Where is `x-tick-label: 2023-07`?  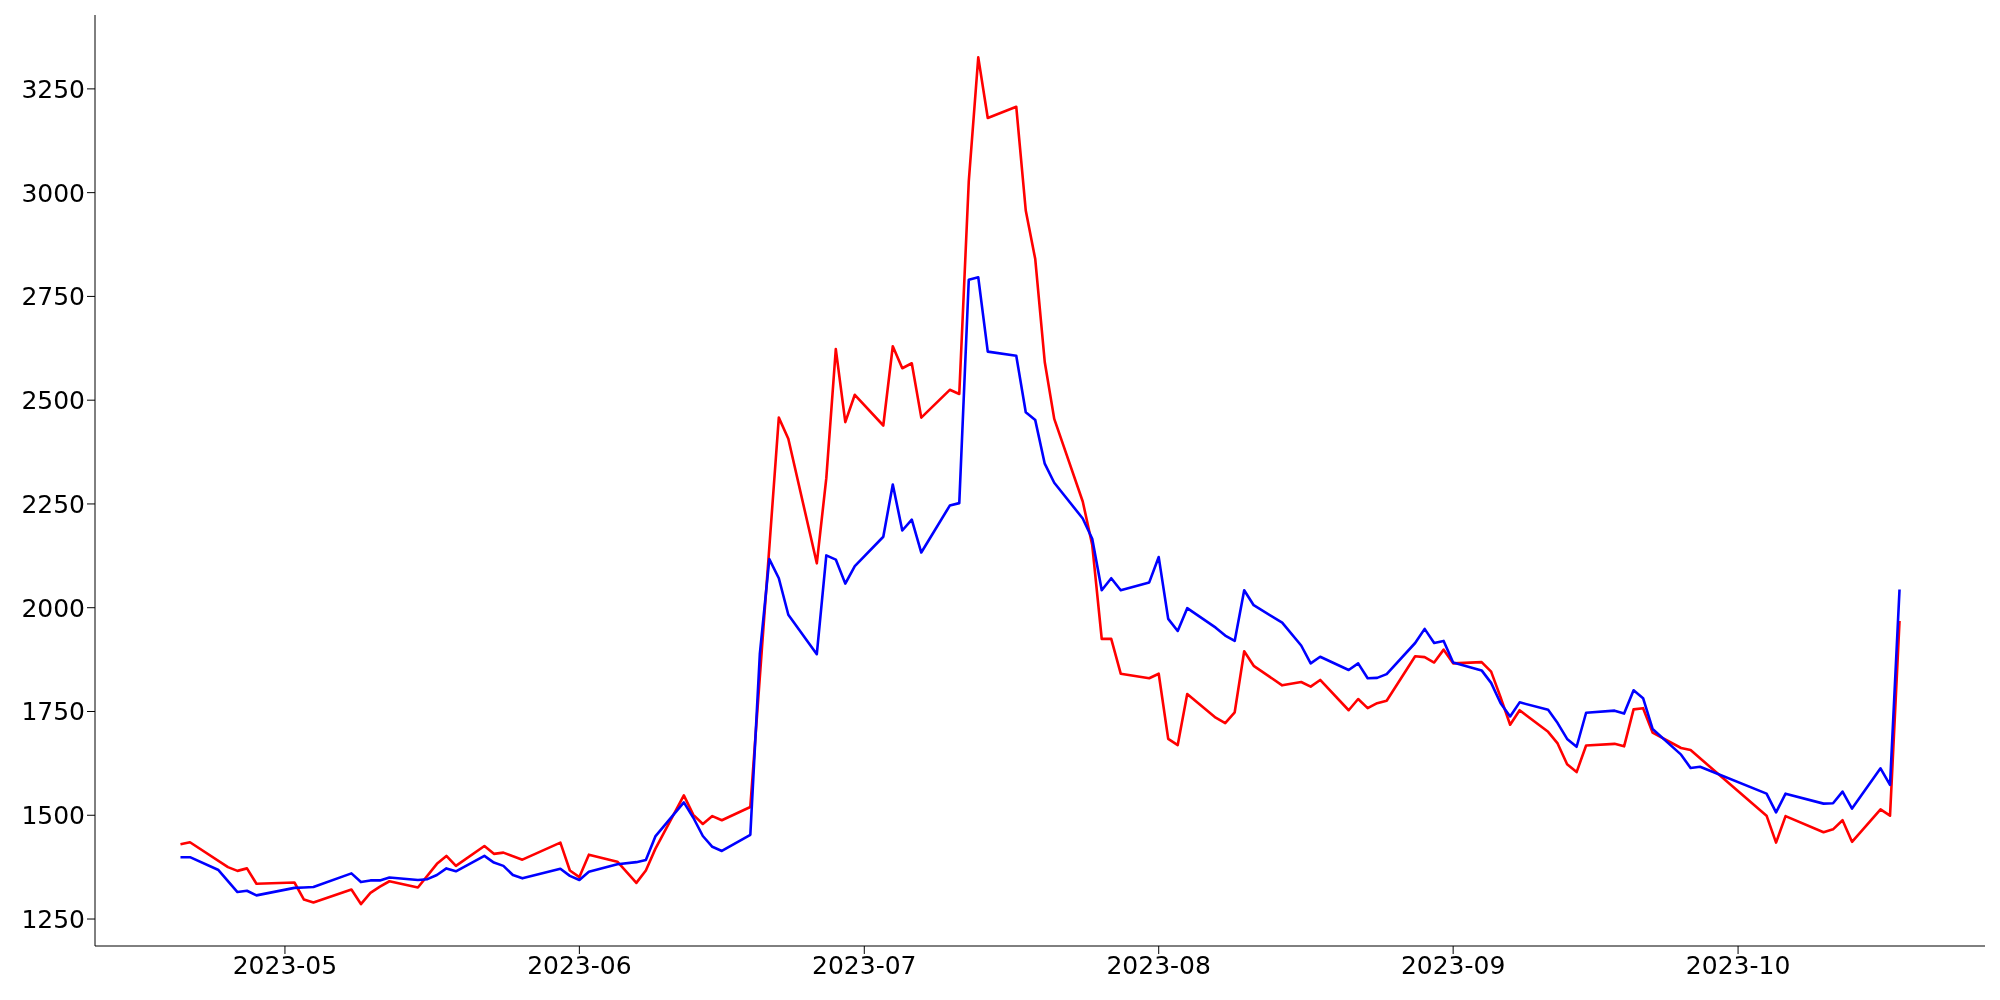 x-tick-label: 2023-07 is located at coordinates (864, 965).